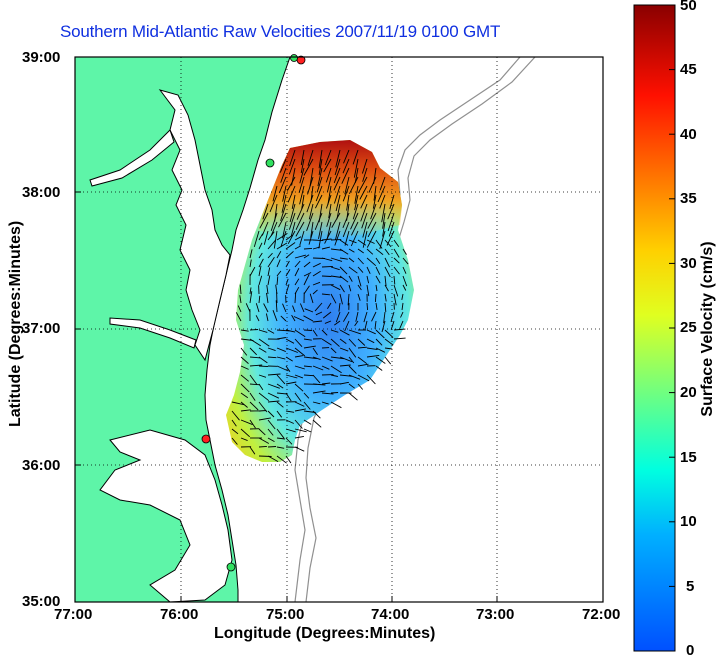 The width and height of the screenshot is (724, 659). Describe the element at coordinates (285, 614) in the screenshot. I see `x-tick-label: 75:00` at that location.